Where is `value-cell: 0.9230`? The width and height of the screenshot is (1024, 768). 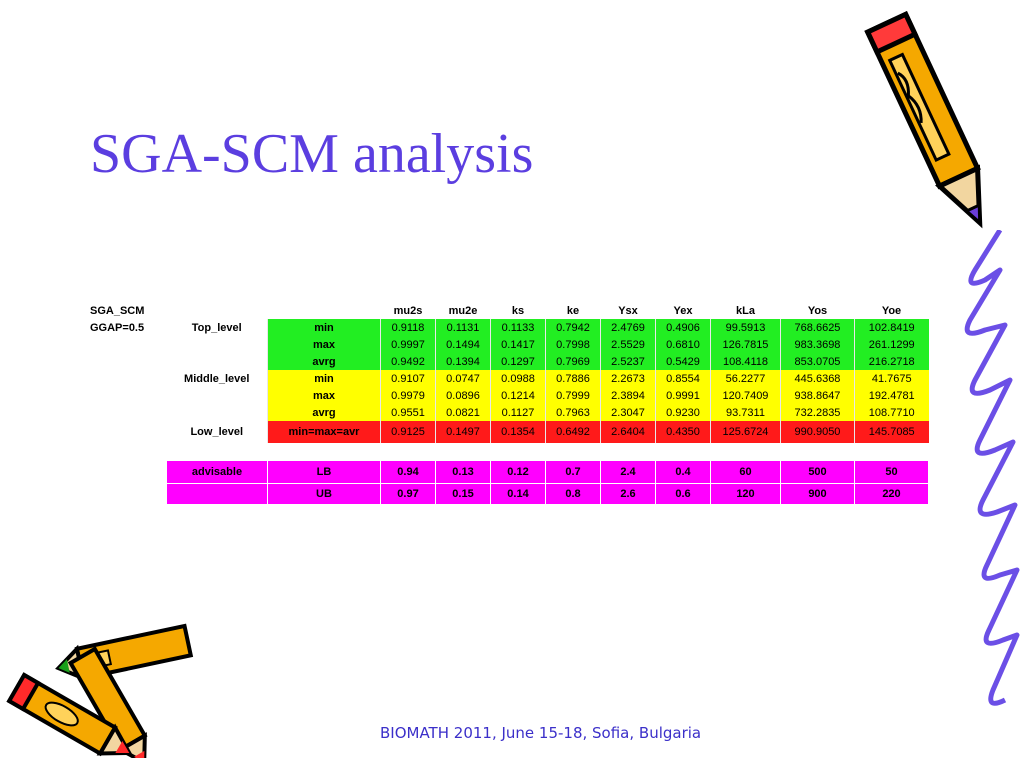
value-cell: 0.9230 is located at coordinates (683, 412).